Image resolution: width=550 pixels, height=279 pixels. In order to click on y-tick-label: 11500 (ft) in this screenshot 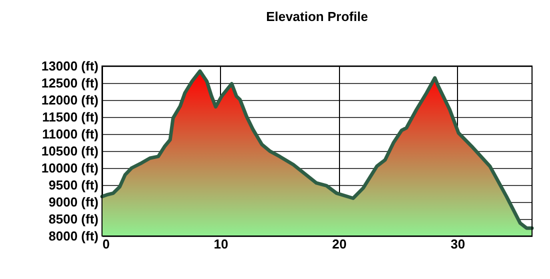, I will do `click(70, 117)`.